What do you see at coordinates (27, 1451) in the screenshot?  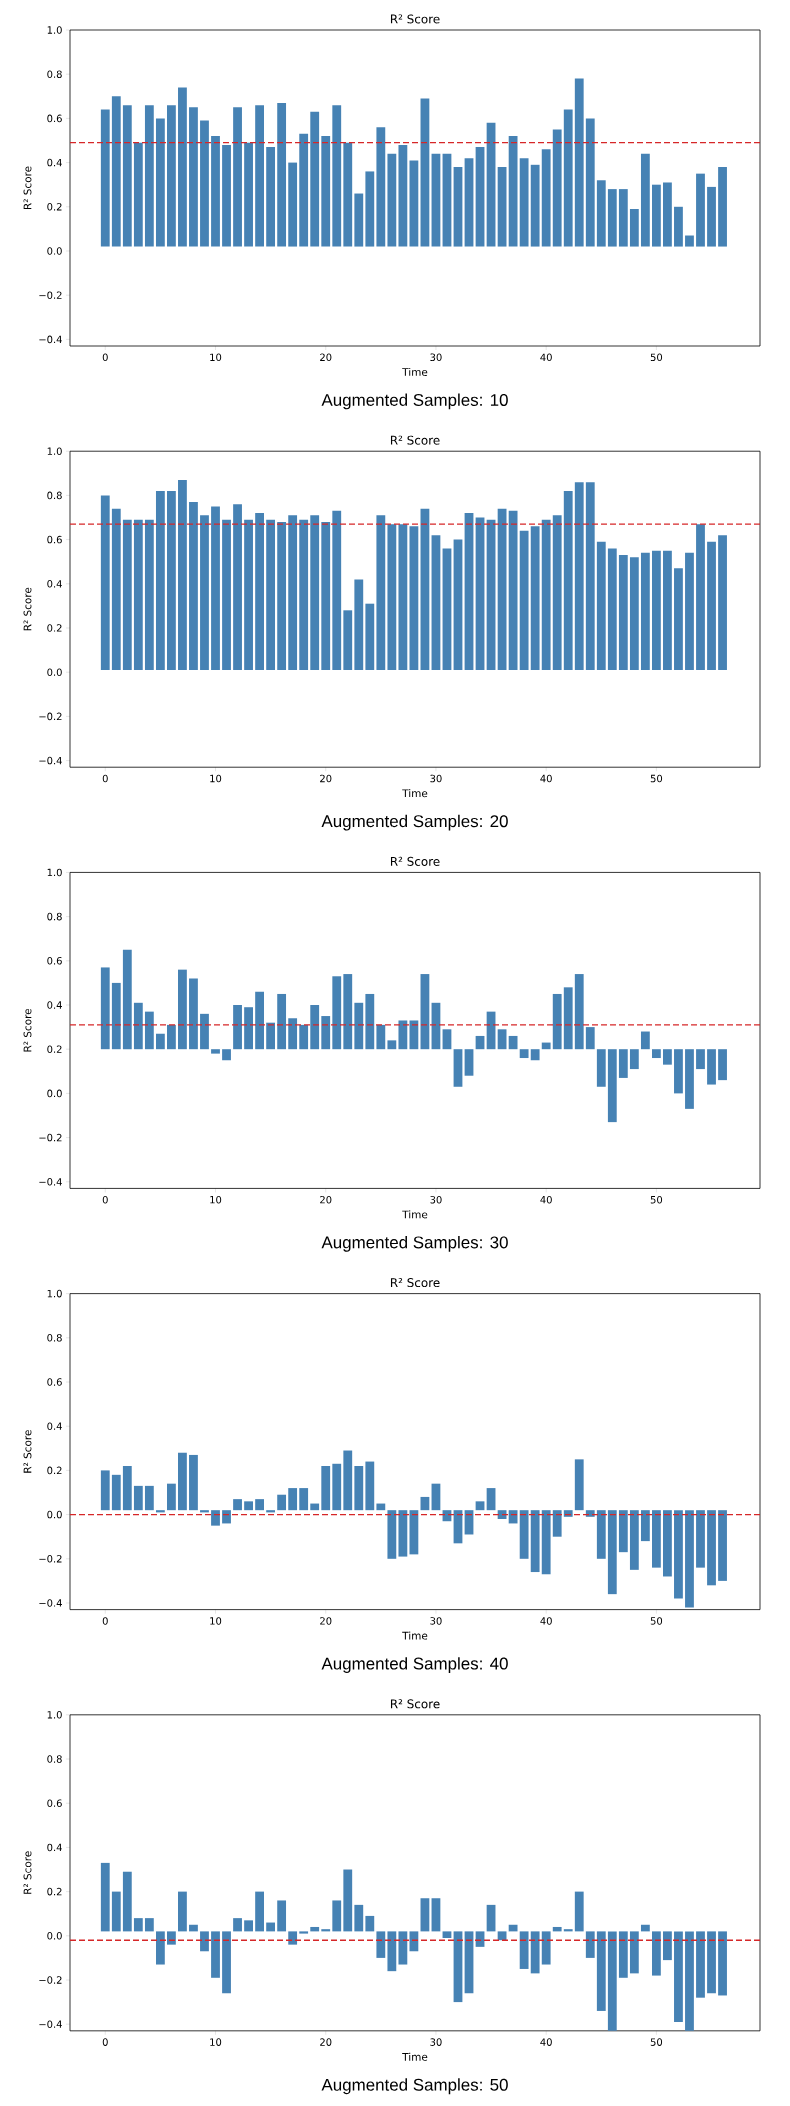 I see `y-axis-title: R² Score` at bounding box center [27, 1451].